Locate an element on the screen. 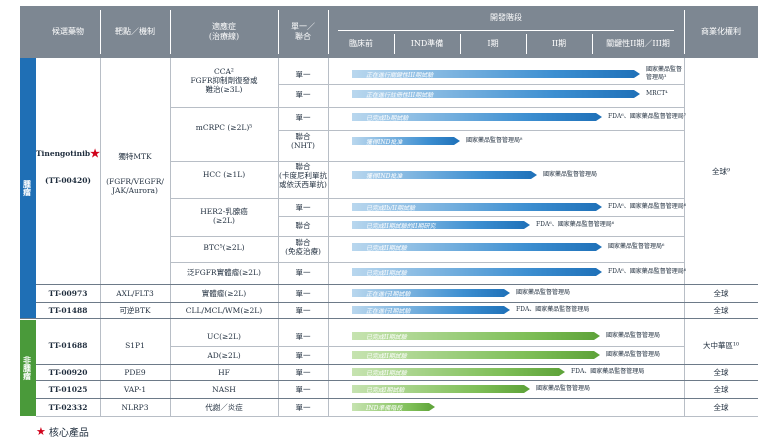 The image size is (778, 442). candidate-code: TT-01488 is located at coordinates (68, 310).